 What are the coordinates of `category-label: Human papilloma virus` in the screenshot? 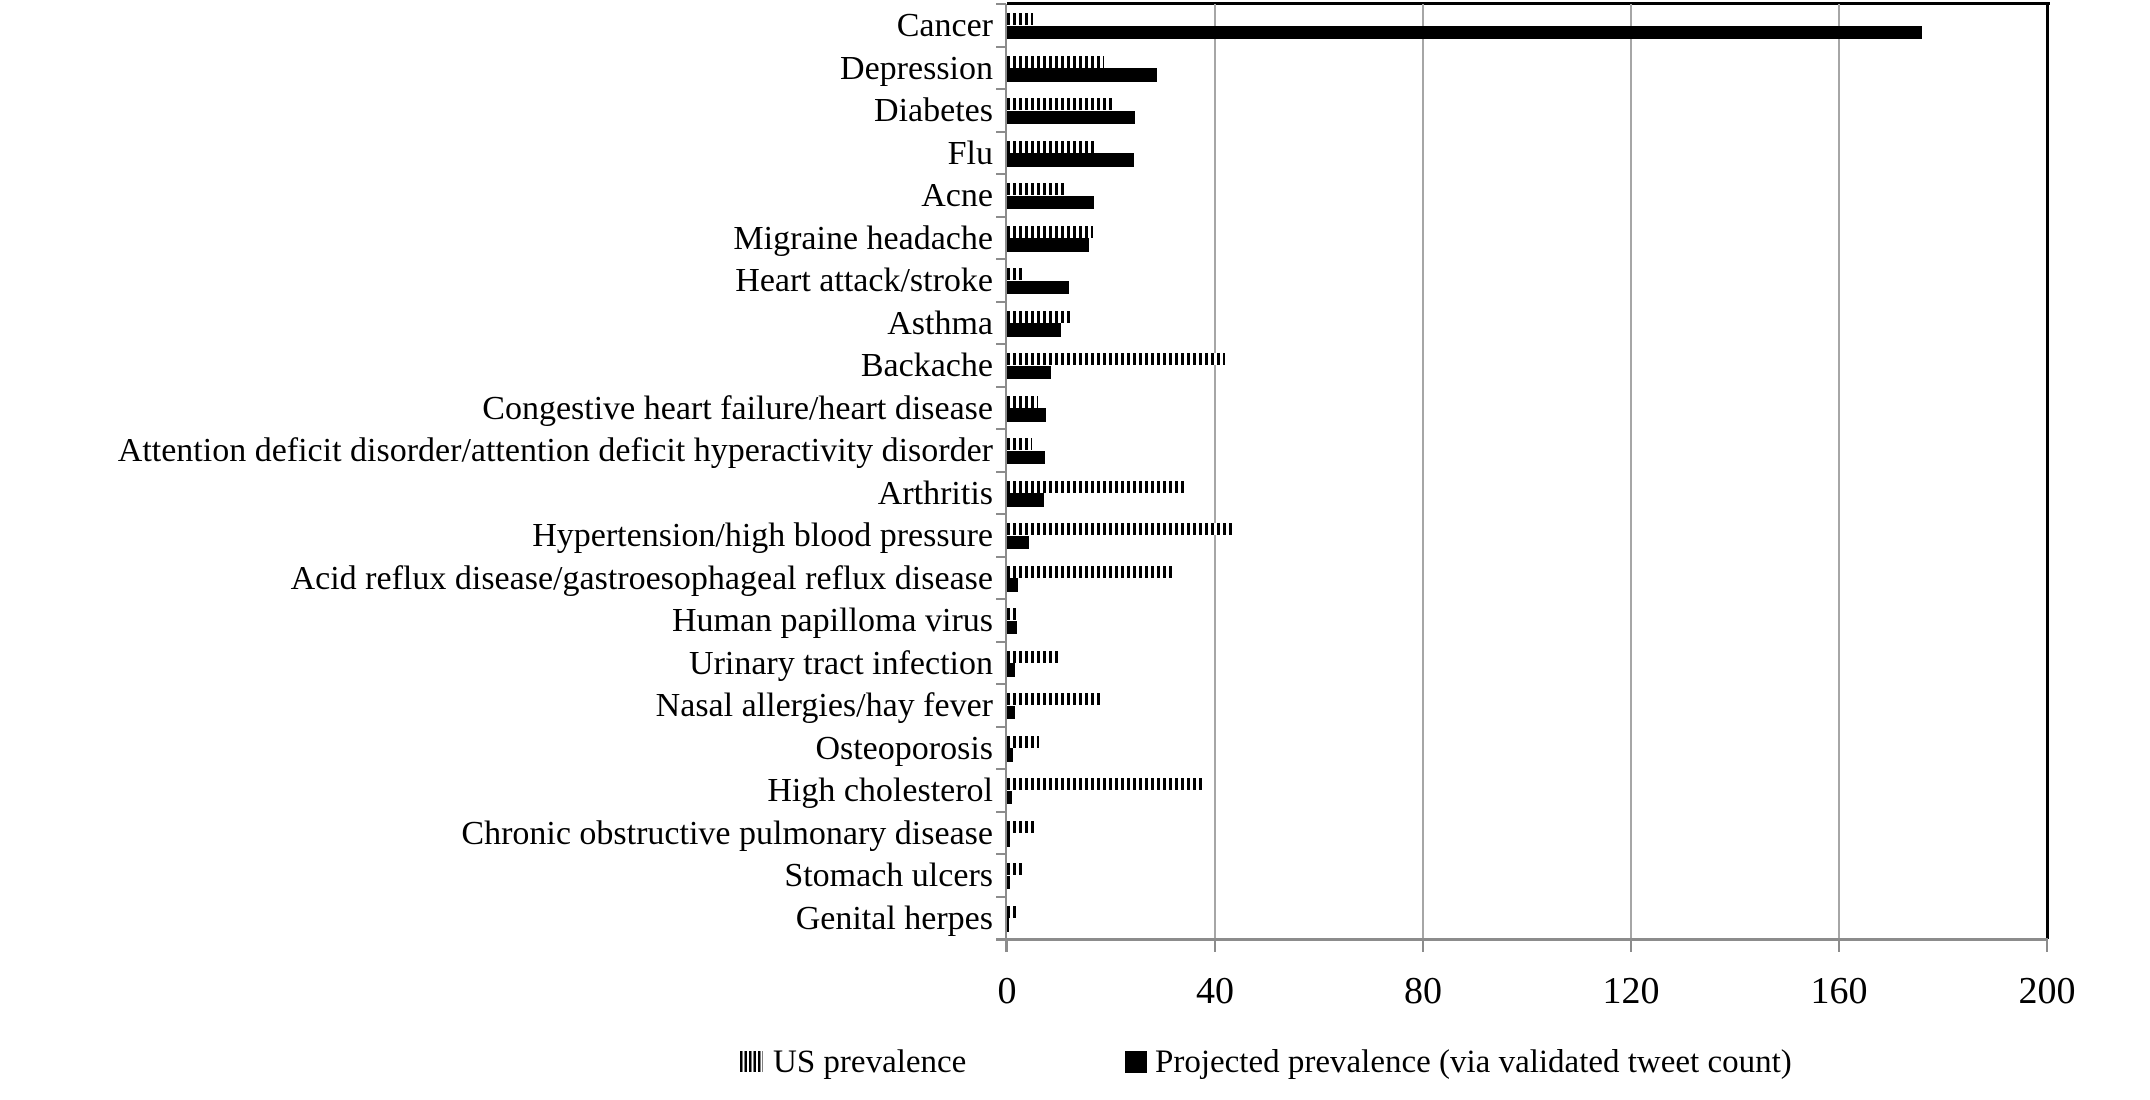 It's located at (832, 621).